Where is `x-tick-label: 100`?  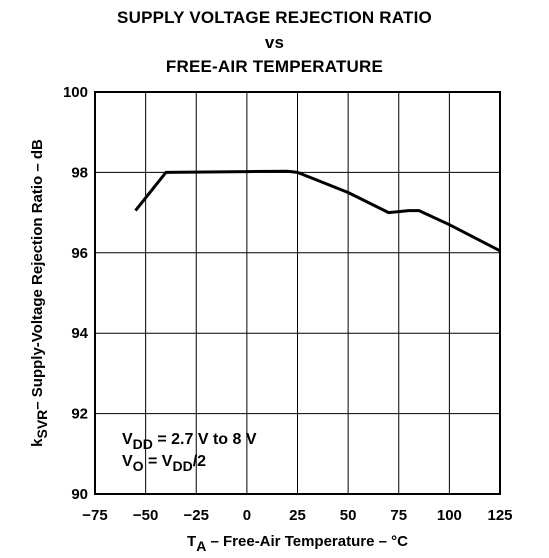 x-tick-label: 100 is located at coordinates (449, 515).